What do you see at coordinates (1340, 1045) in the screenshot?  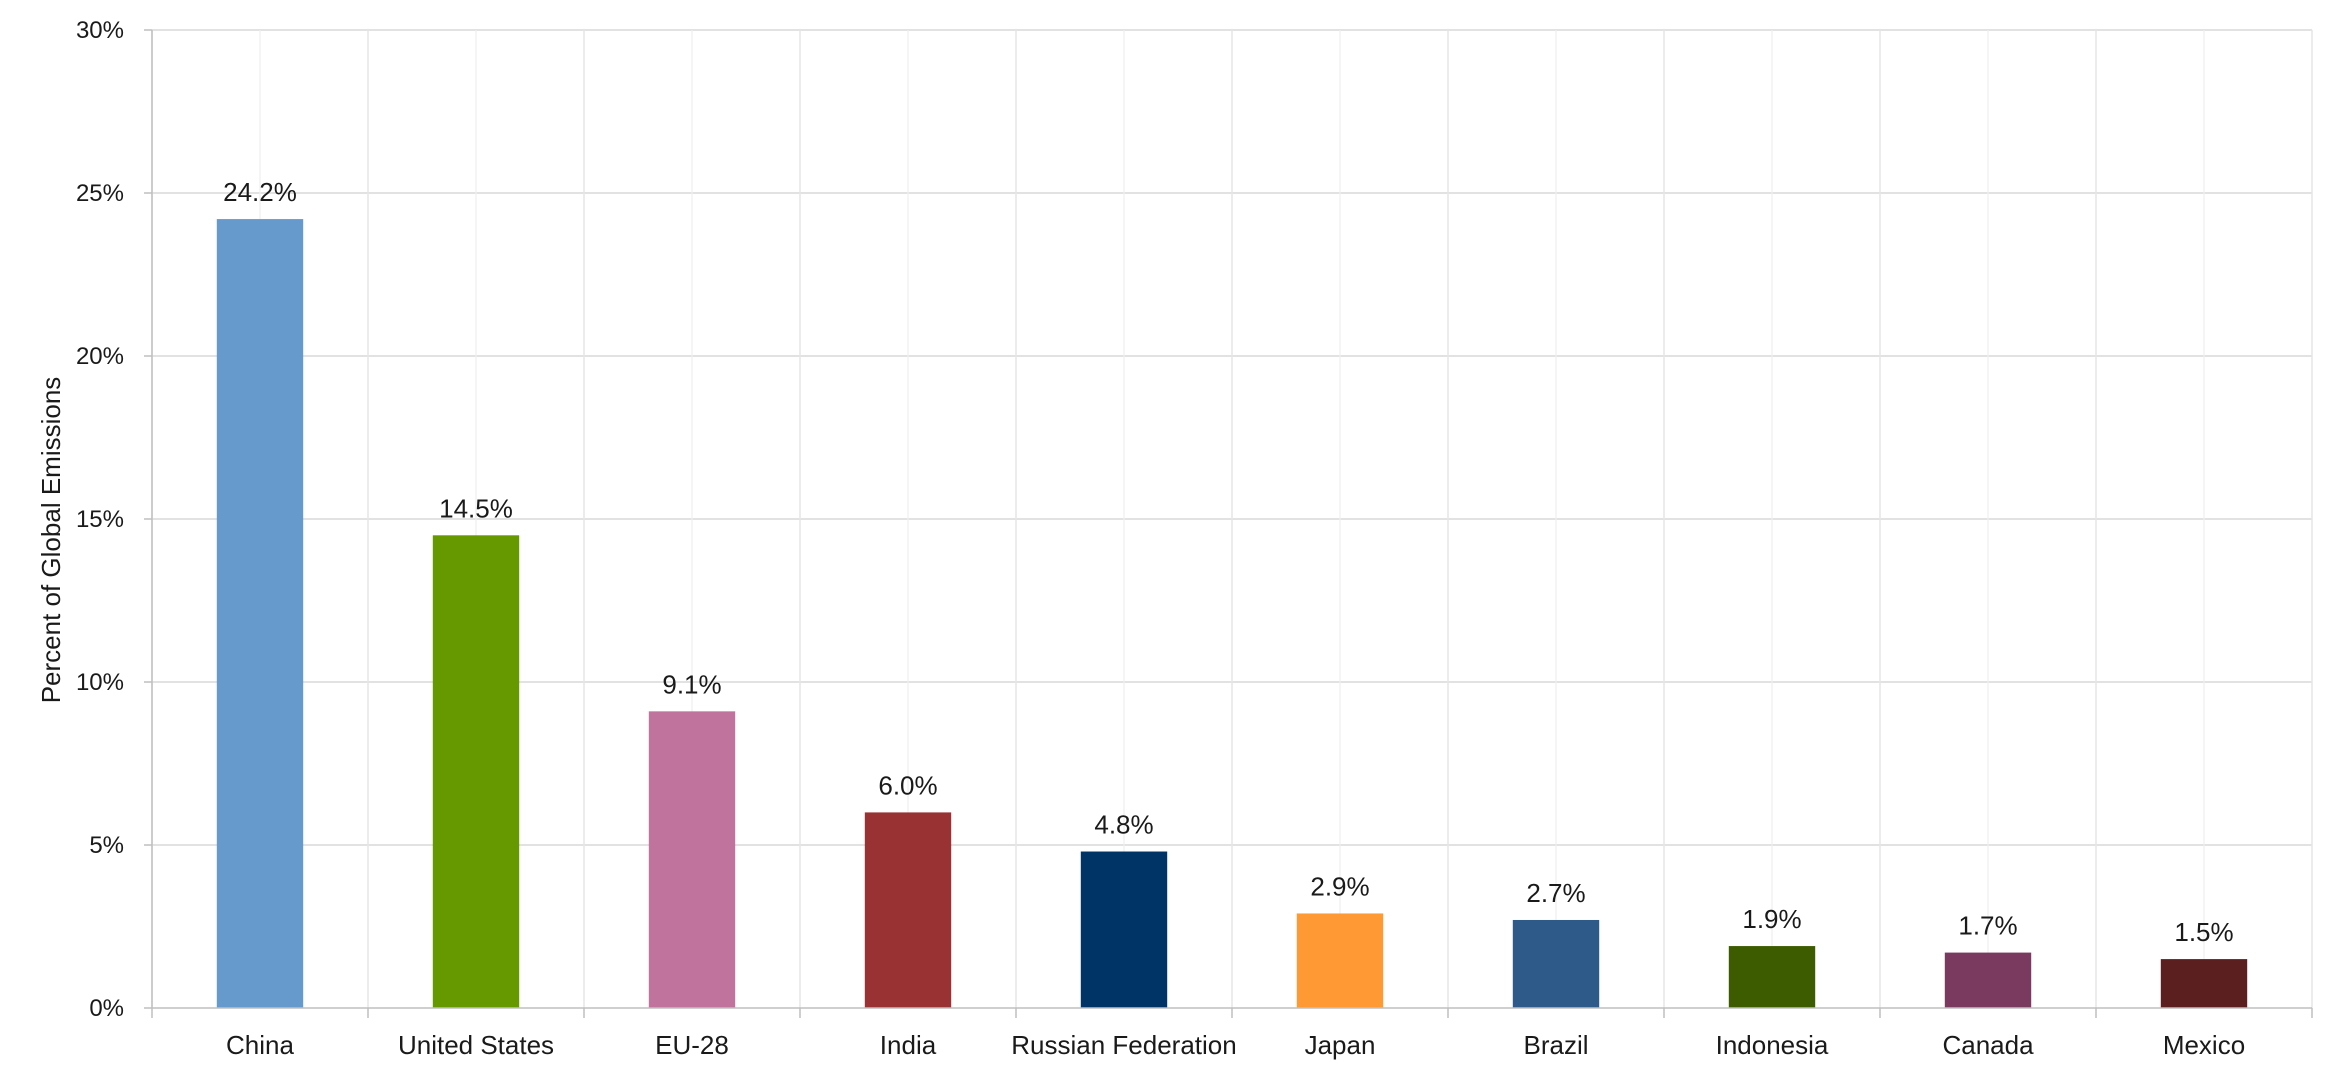 I see `x-category-label: Japan` at bounding box center [1340, 1045].